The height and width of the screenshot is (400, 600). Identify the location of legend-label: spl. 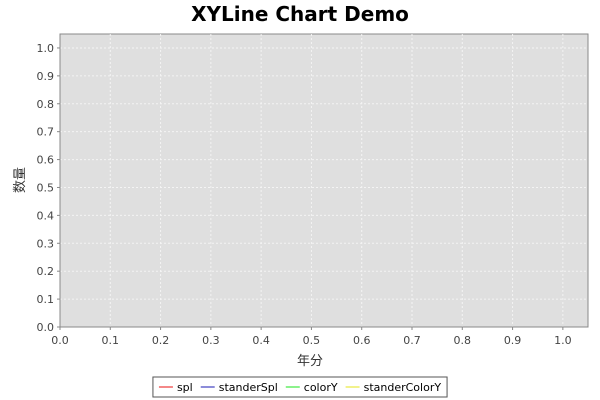
(185, 387).